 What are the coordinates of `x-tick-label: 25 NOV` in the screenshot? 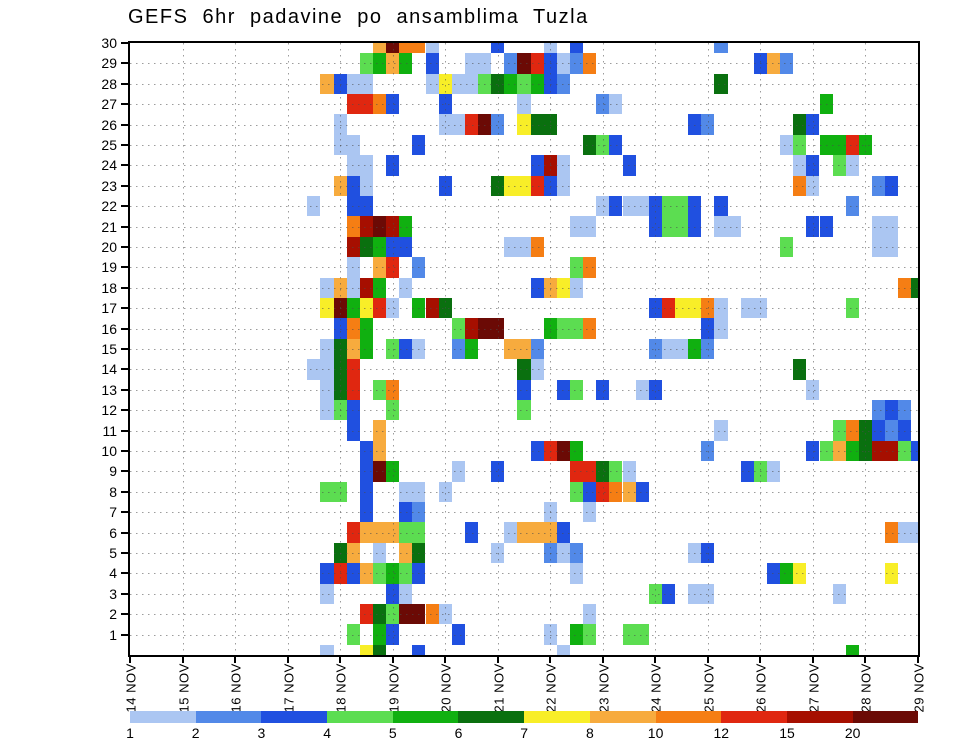 It's located at (709, 688).